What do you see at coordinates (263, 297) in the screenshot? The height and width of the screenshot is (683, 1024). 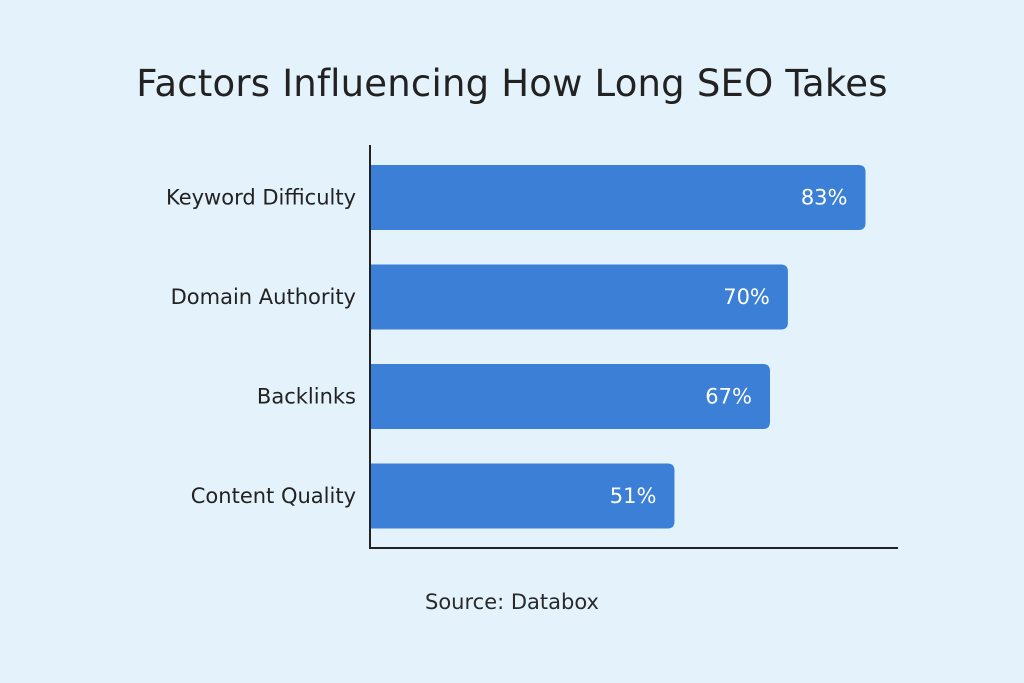 I see `category-label: Domain Authority` at bounding box center [263, 297].